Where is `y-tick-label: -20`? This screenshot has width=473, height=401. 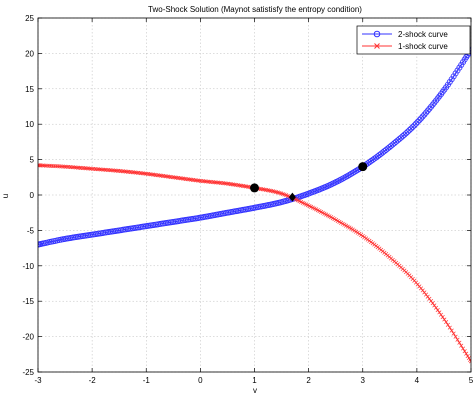
y-tick-label: -20 is located at coordinates (28, 337).